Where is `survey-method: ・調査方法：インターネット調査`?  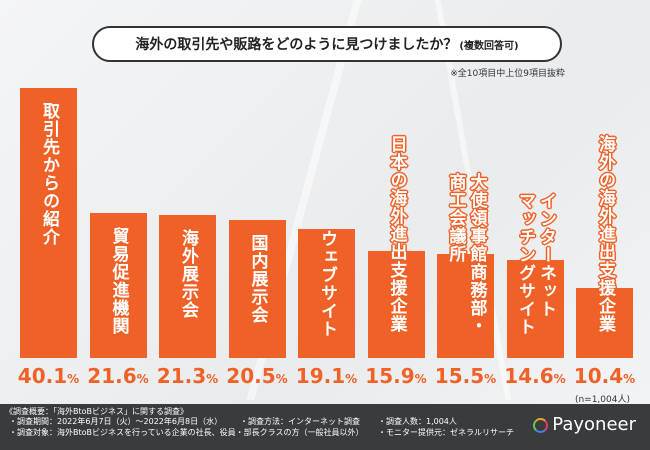
survey-method: ・調査方法：インターネット調査 is located at coordinates (300, 421).